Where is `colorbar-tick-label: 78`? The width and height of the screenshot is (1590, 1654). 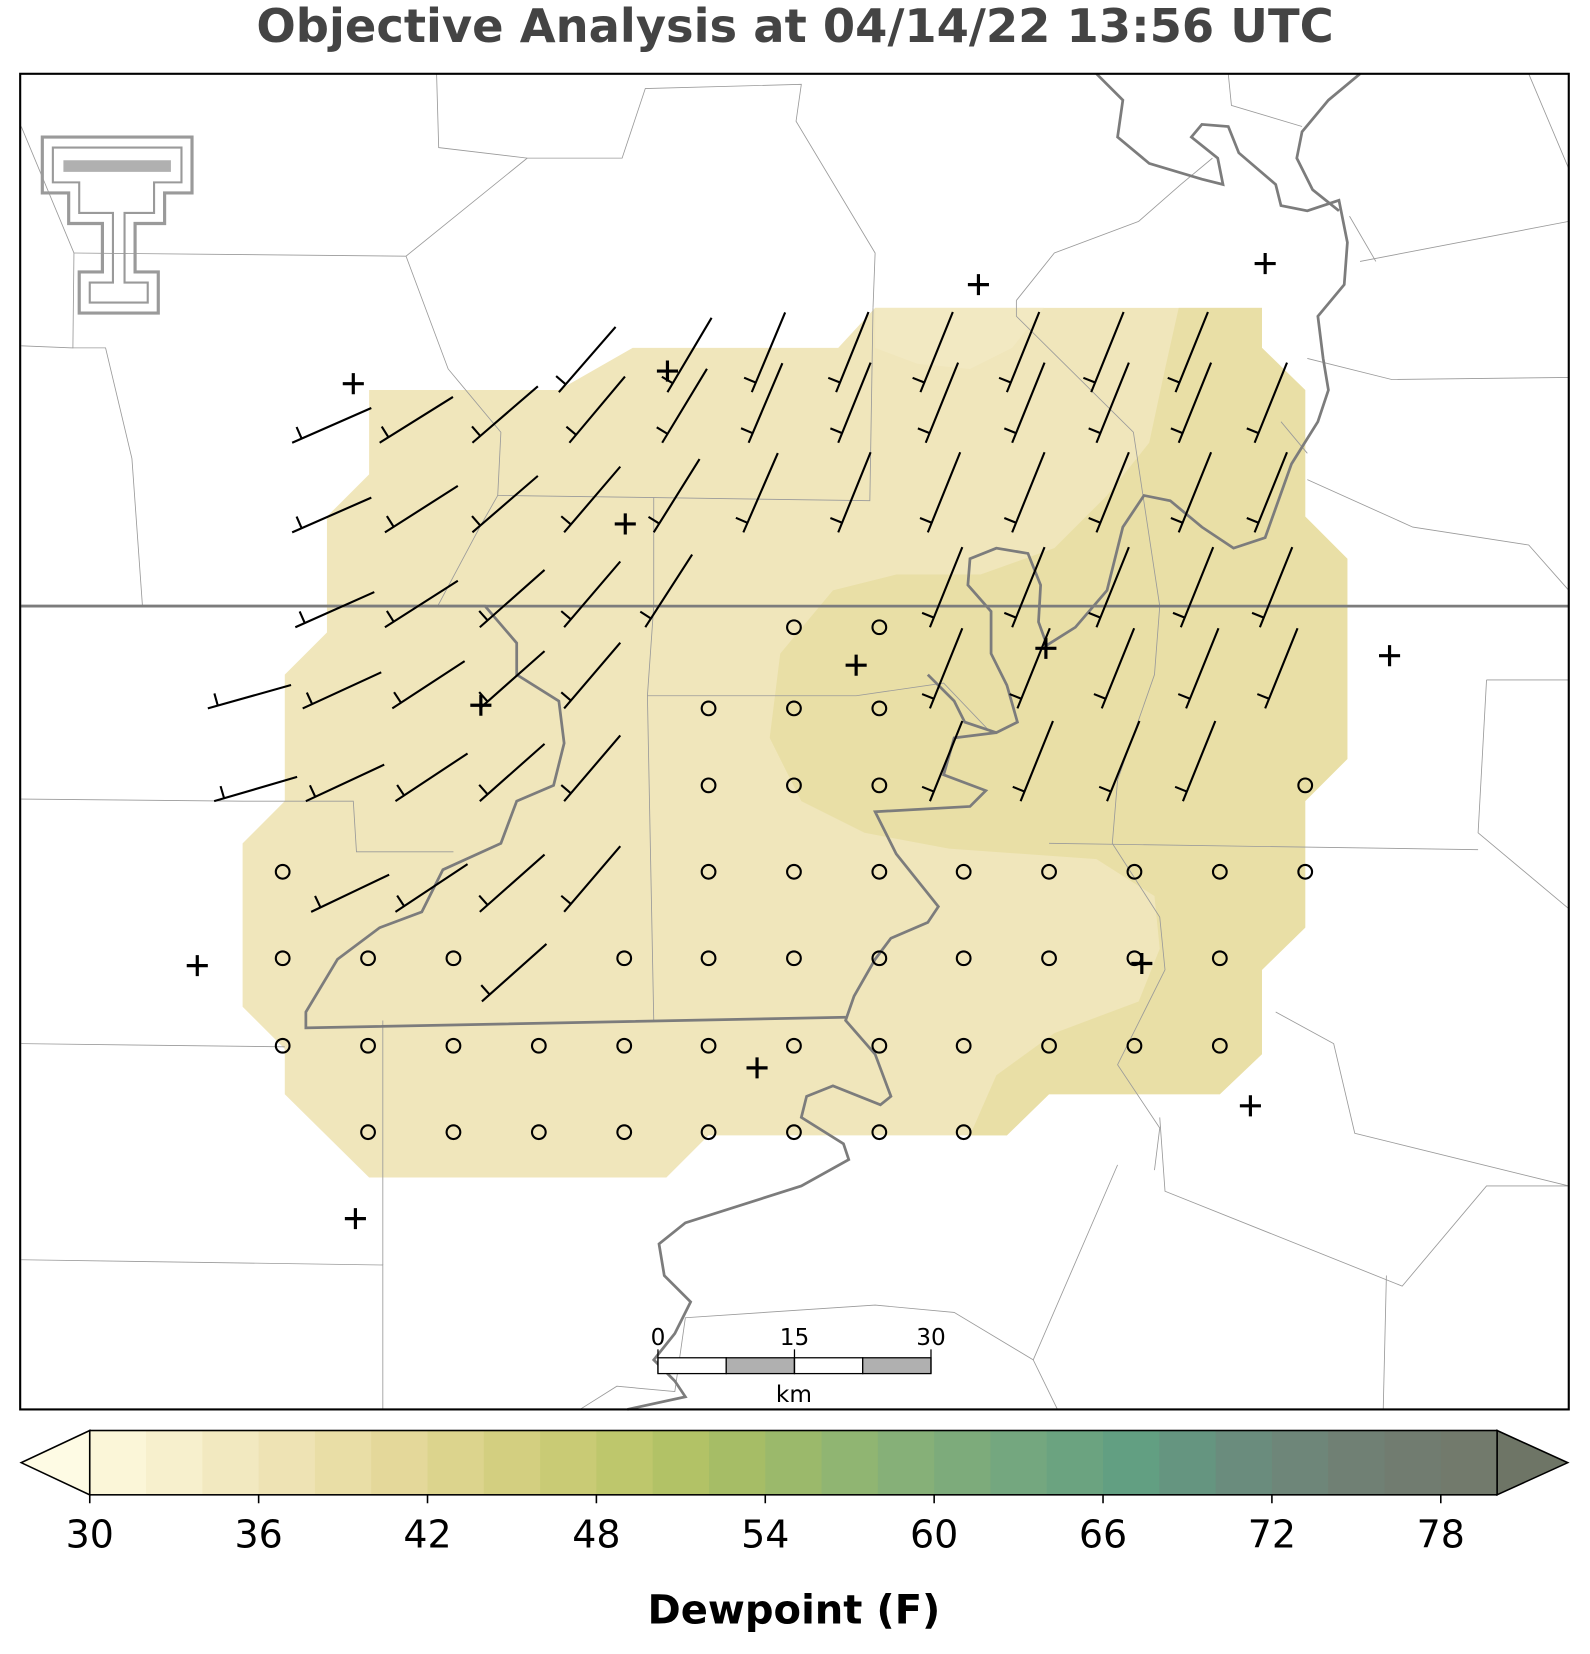 colorbar-tick-label: 78 is located at coordinates (1441, 1535).